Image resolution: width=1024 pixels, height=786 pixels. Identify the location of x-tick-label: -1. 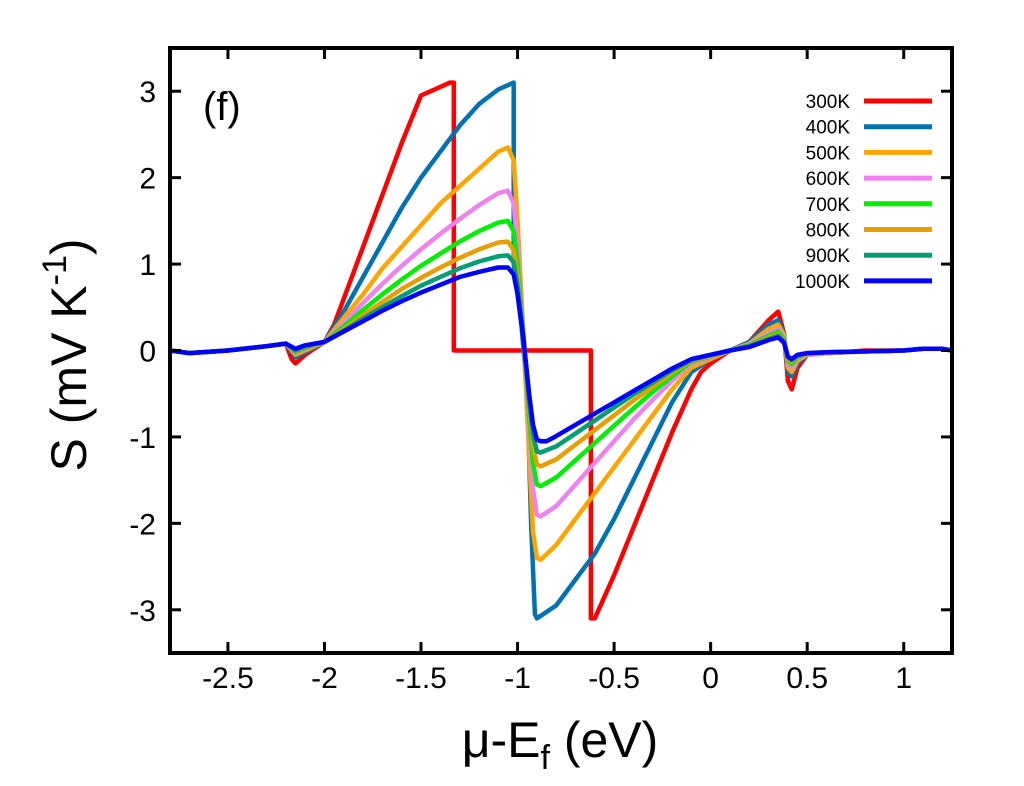
(517, 678).